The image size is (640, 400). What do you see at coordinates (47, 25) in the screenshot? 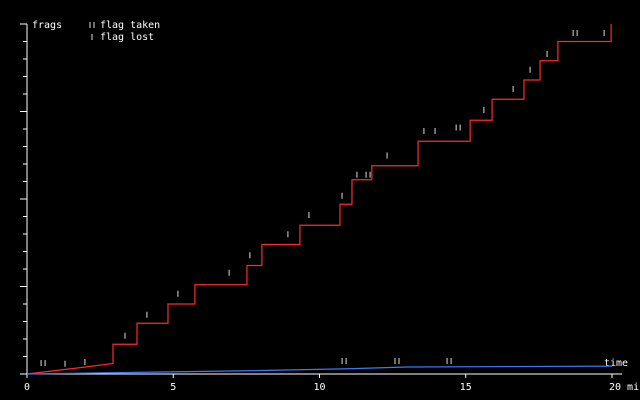
I see `y-axis-label: frags` at bounding box center [47, 25].